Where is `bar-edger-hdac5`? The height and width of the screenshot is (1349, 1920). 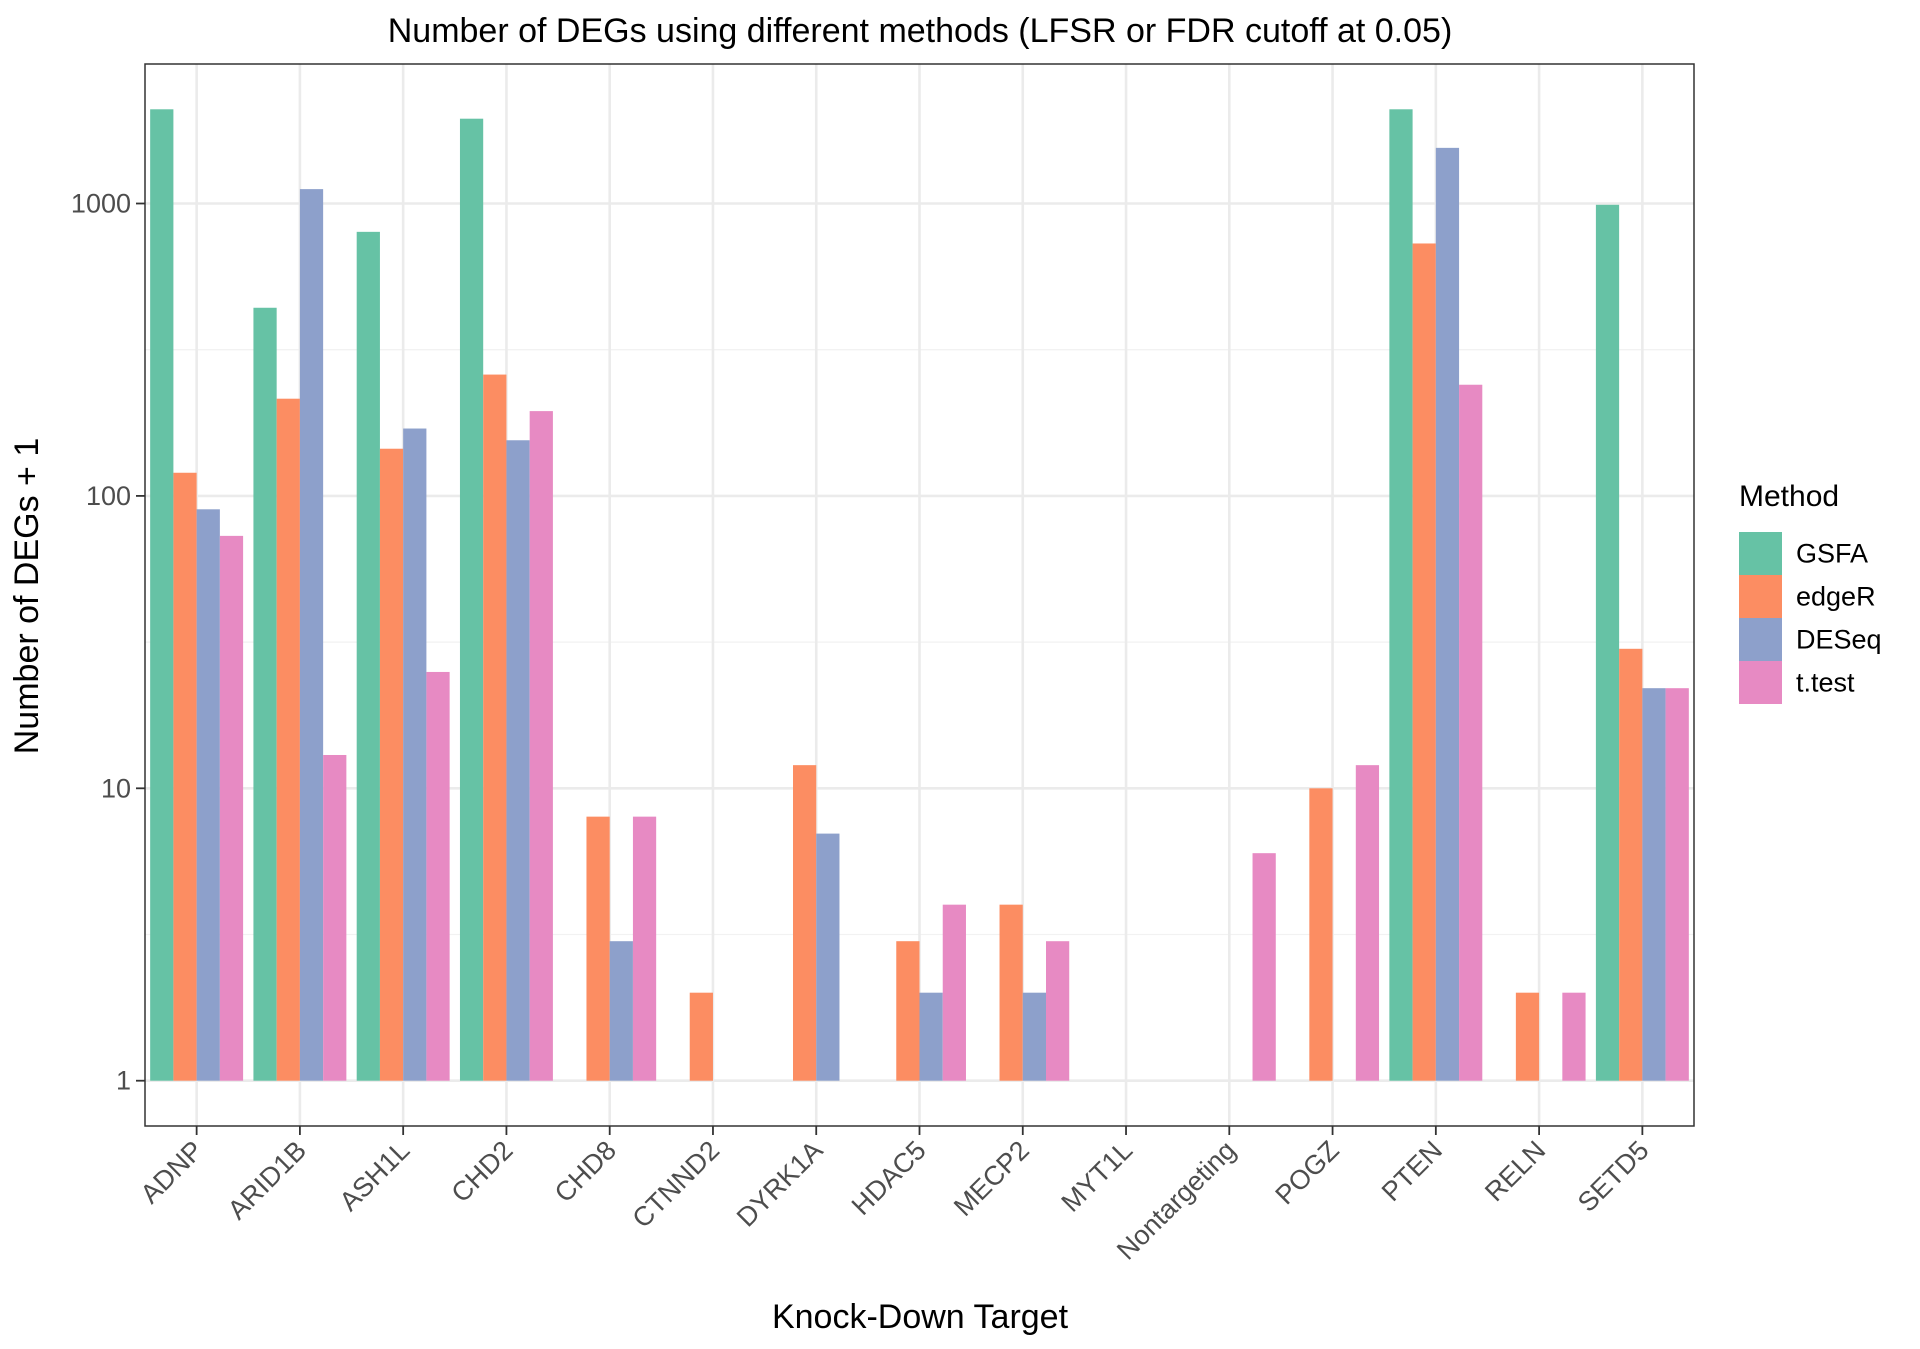 bar-edger-hdac5 is located at coordinates (908, 1011).